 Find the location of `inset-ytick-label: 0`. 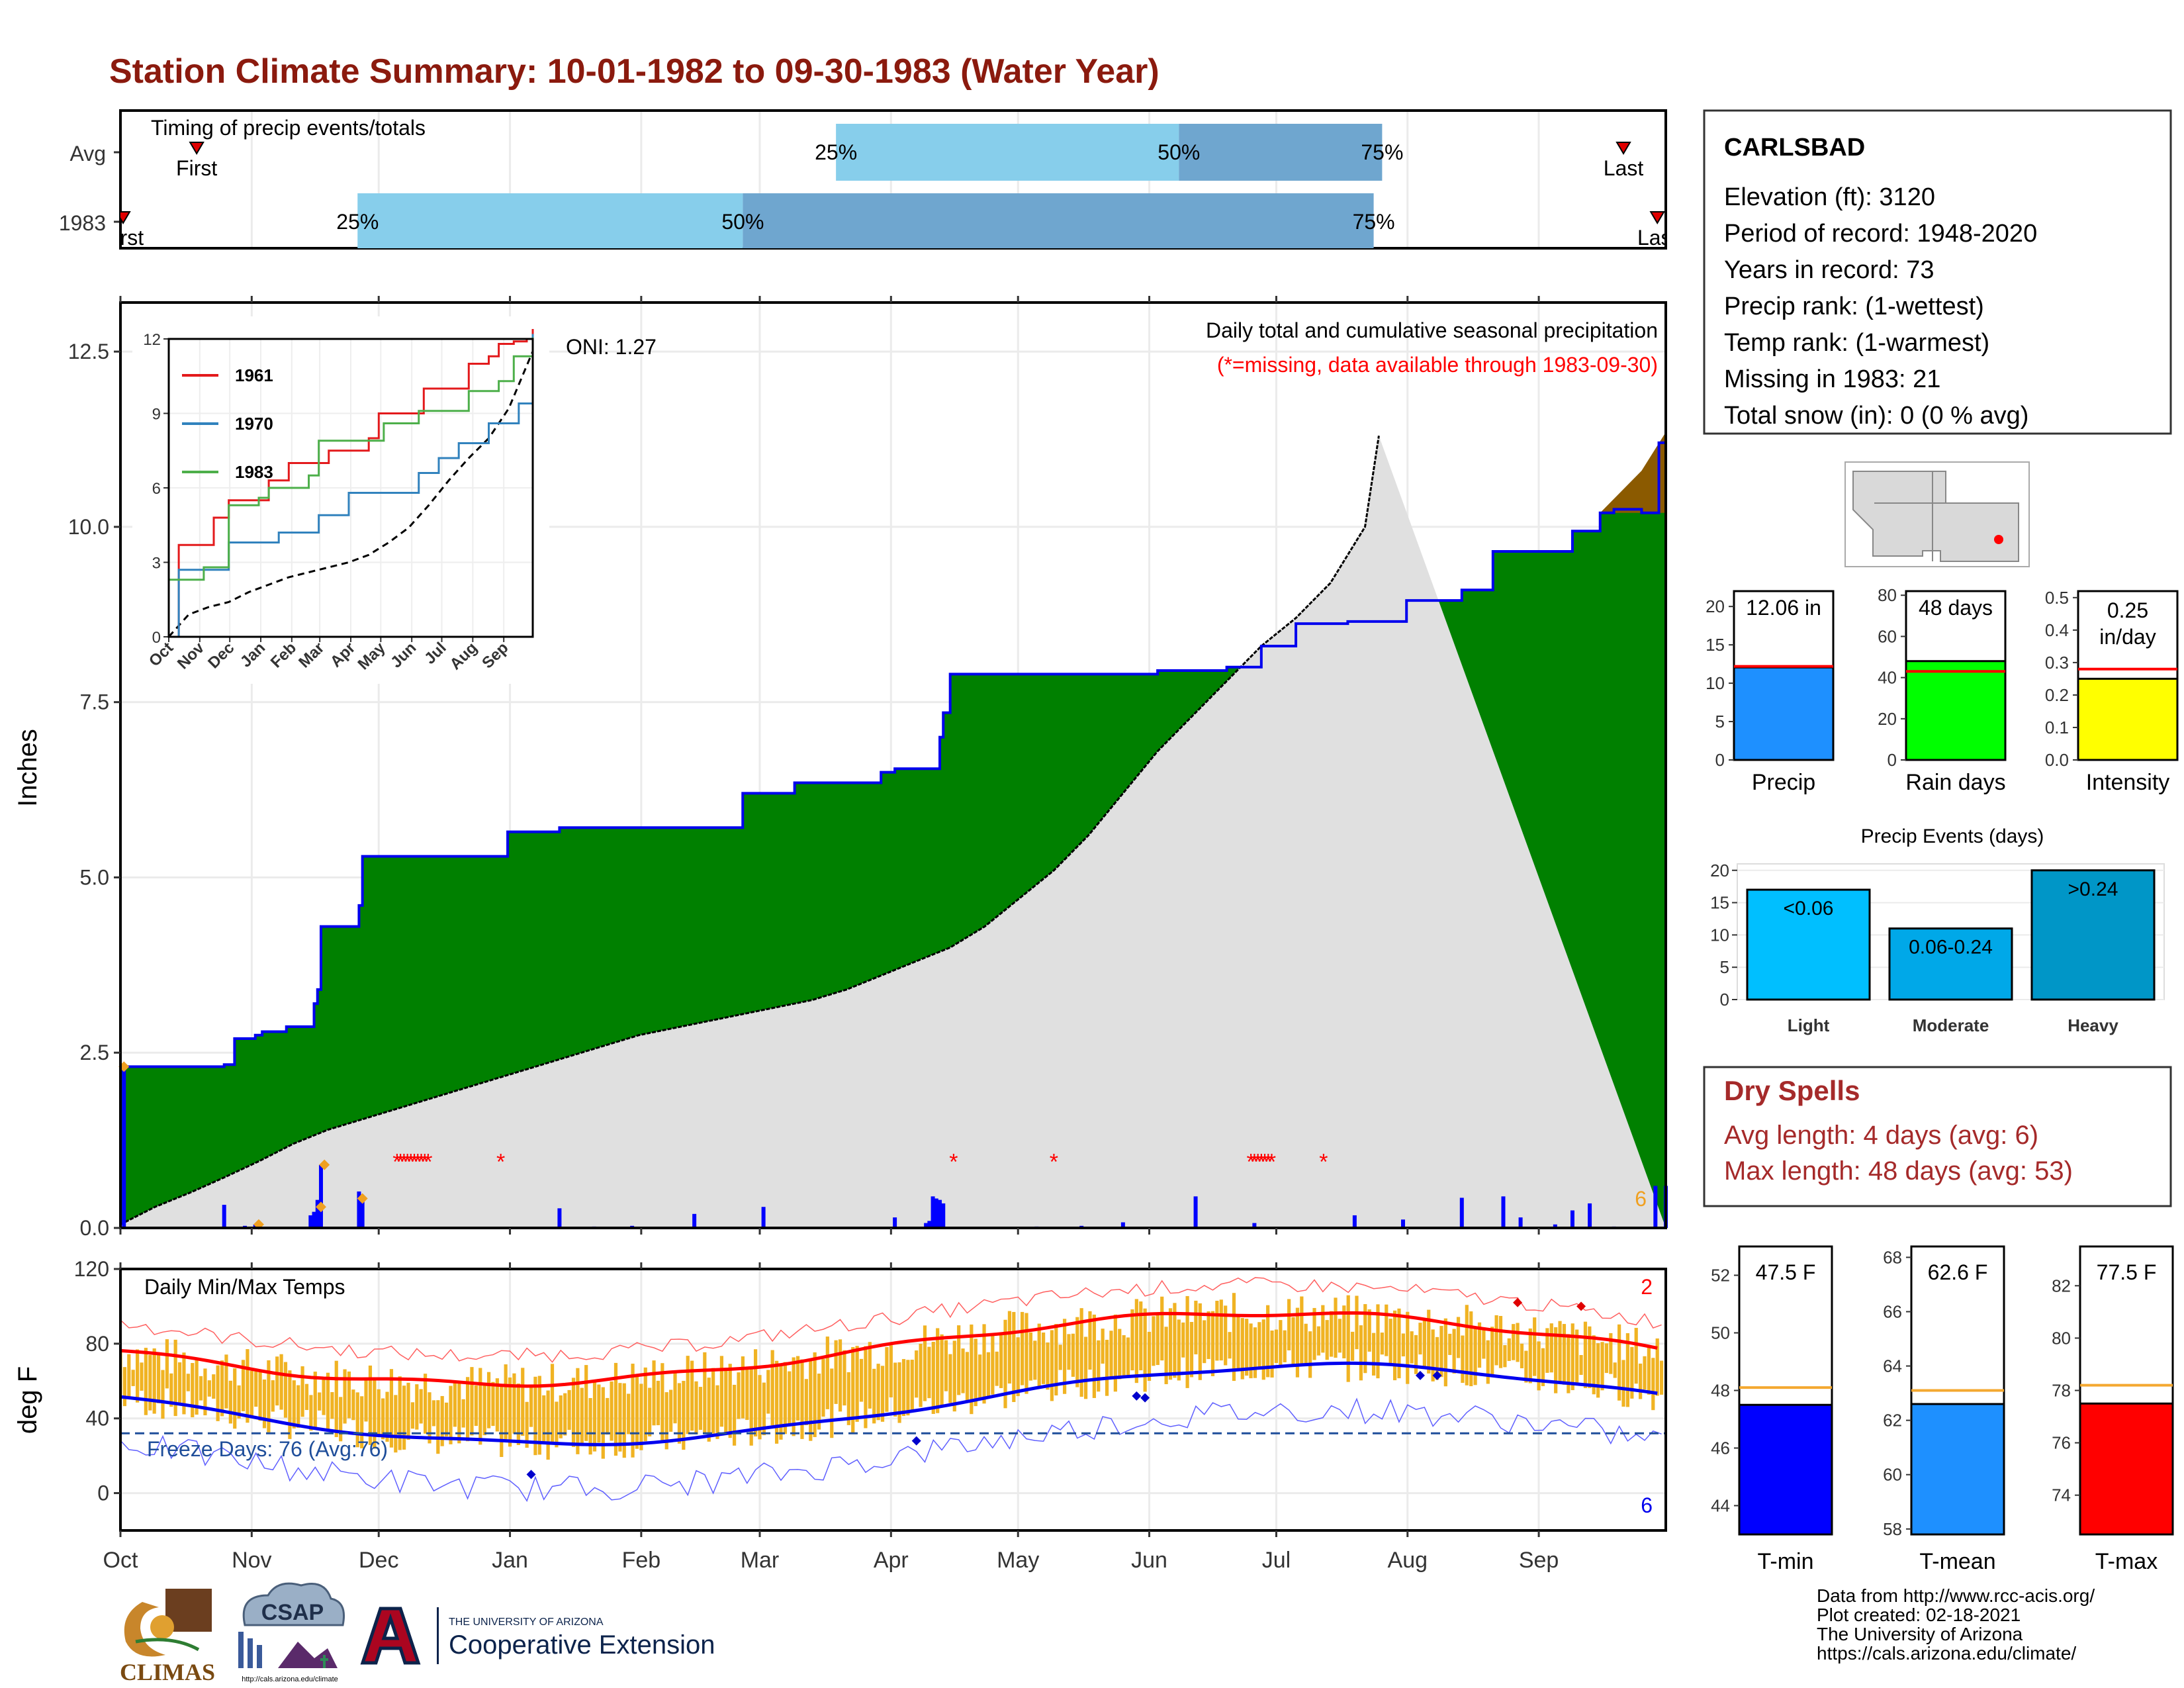

inset-ytick-label: 0 is located at coordinates (156, 638).